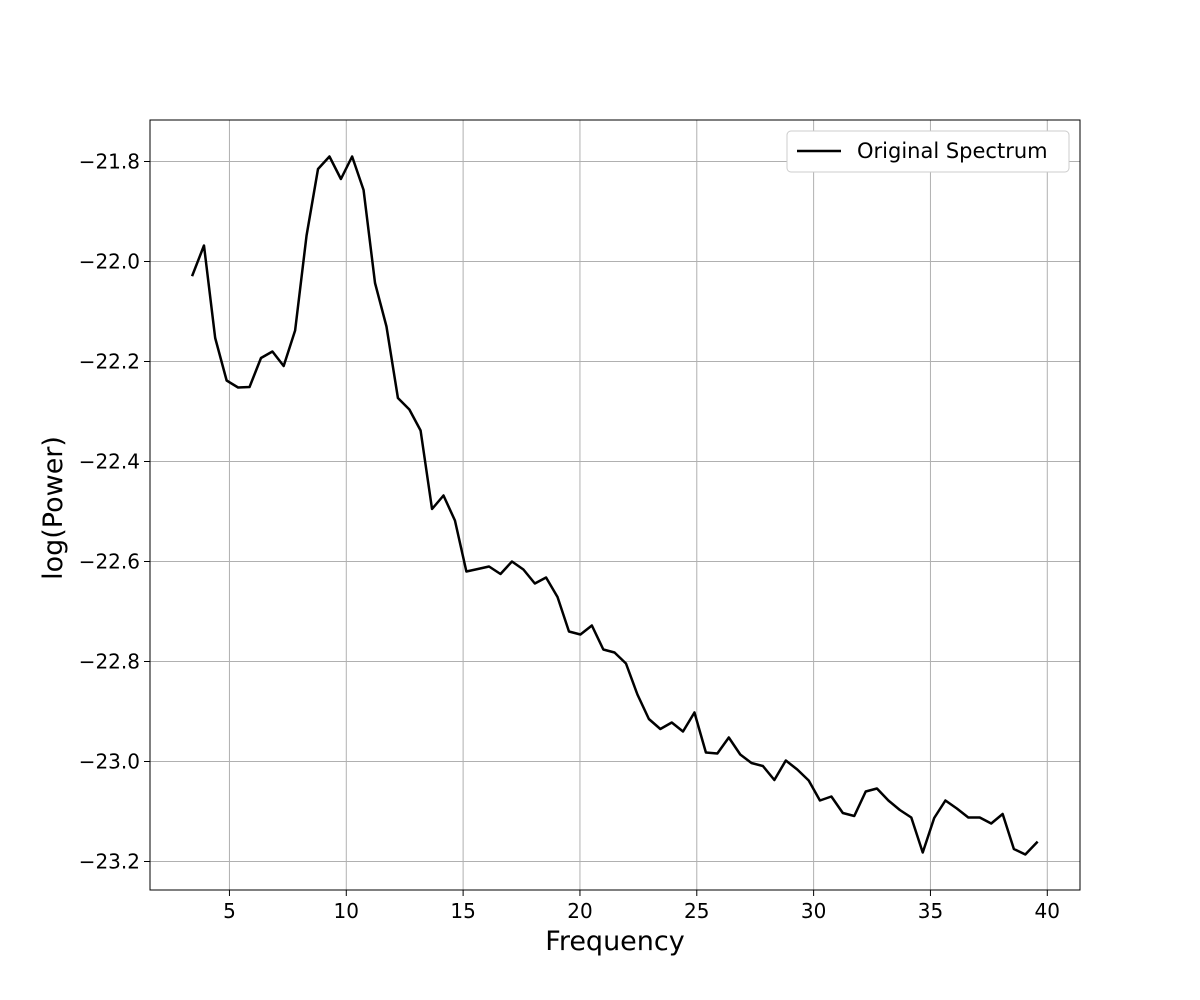 The height and width of the screenshot is (1000, 1200). I want to click on x-tick-label: 25, so click(696, 911).